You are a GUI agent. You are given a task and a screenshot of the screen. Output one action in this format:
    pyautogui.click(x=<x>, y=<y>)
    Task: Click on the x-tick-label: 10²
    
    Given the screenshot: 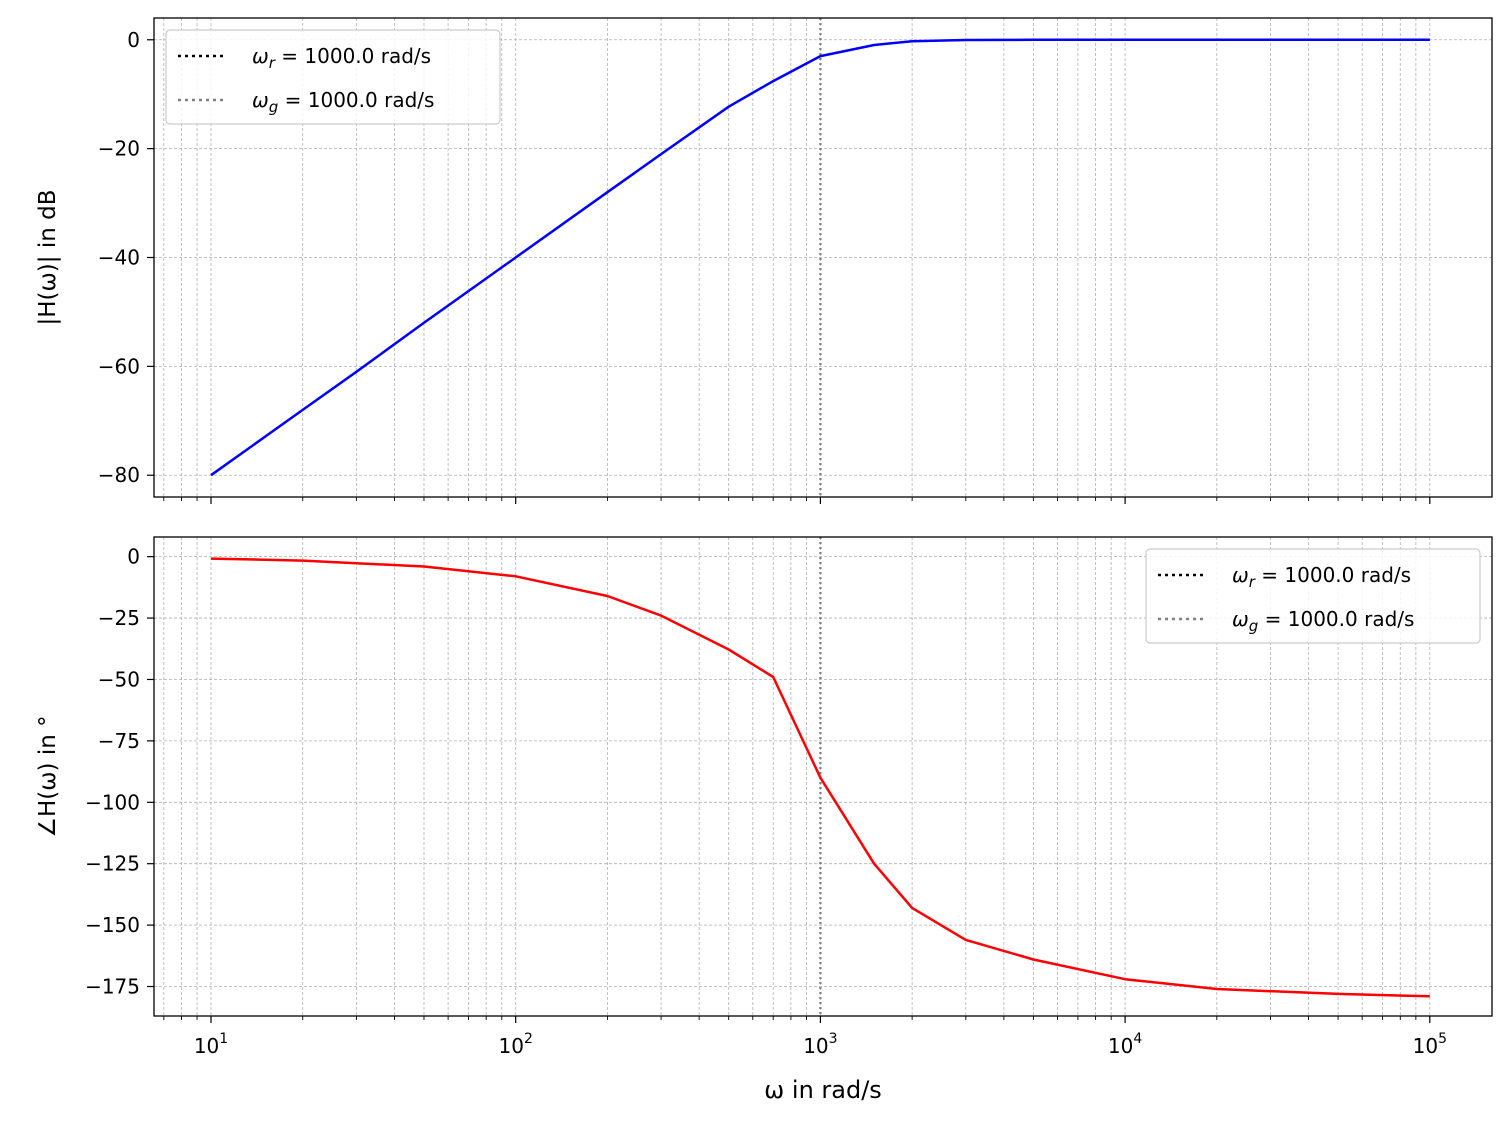 What is the action you would take?
    pyautogui.click(x=516, y=1044)
    